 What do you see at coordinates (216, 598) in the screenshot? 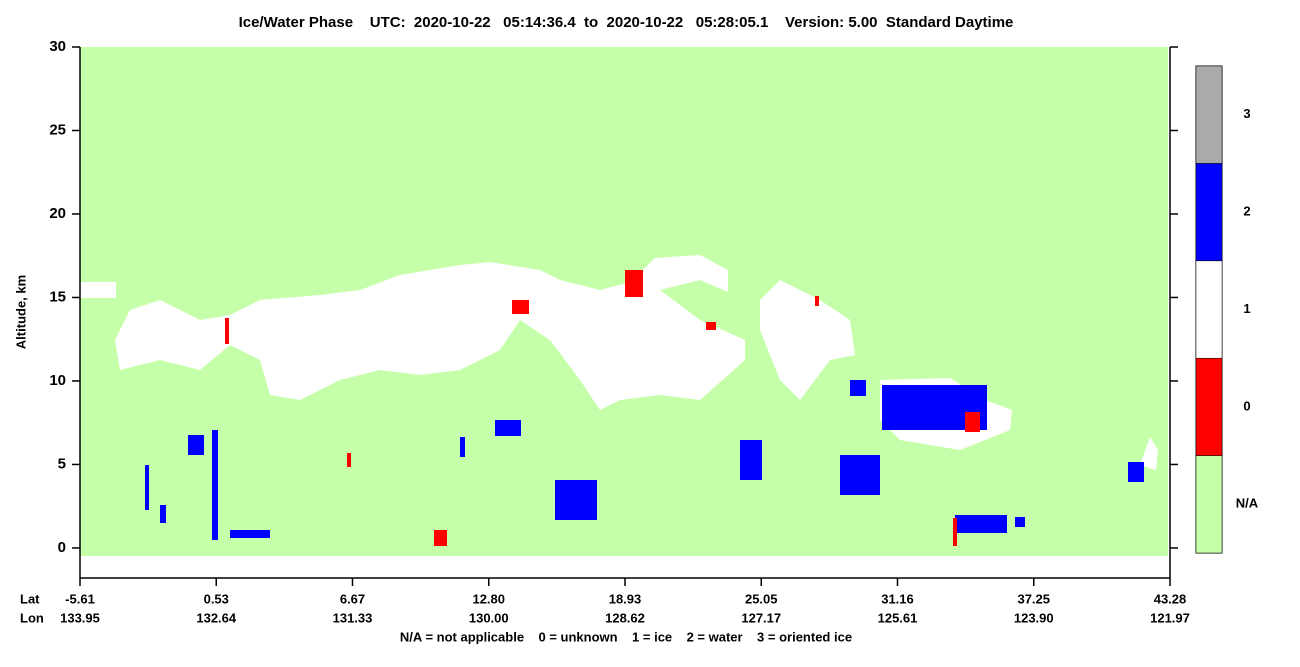
I see `x-tick-label: 0.53` at bounding box center [216, 598].